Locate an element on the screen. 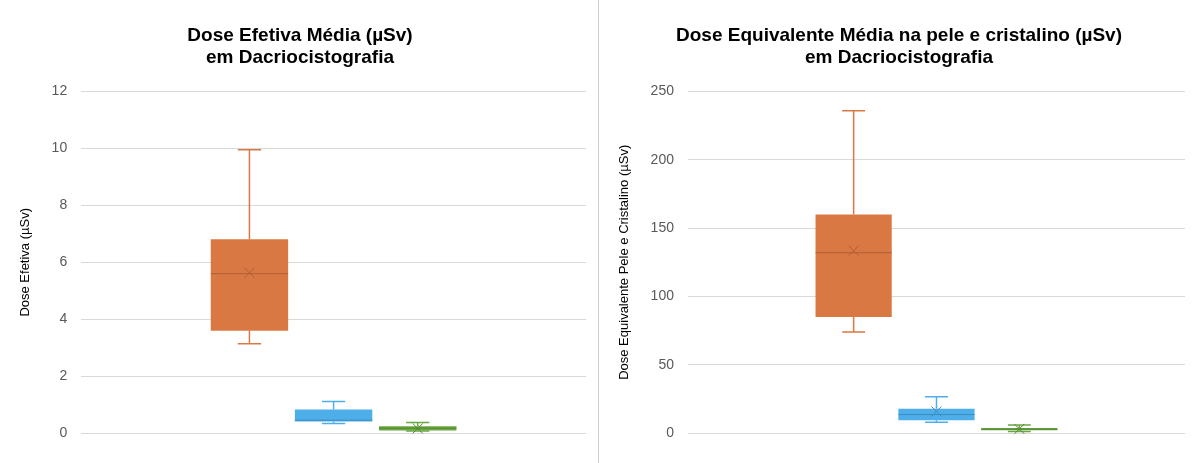  chart-title: Dose Efetiva Média (µSv) em Dacriocistografia is located at coordinates (300, 45).